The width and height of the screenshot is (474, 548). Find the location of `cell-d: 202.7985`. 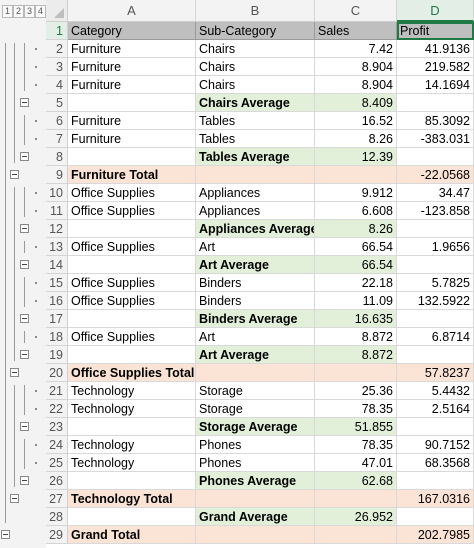

cell-d: 202.7985 is located at coordinates (435, 535).